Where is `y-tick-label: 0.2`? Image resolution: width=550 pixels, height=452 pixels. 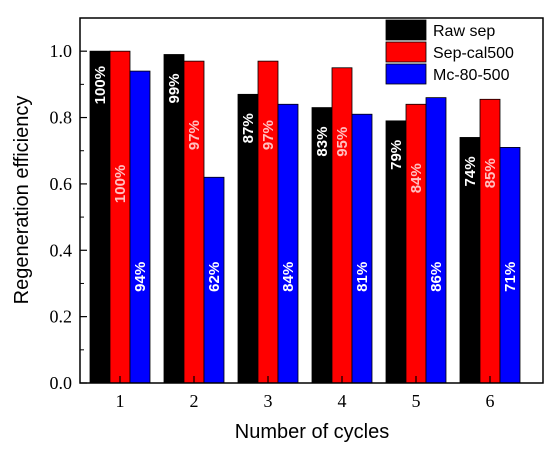
y-tick-label: 0.2 is located at coordinates (61, 317).